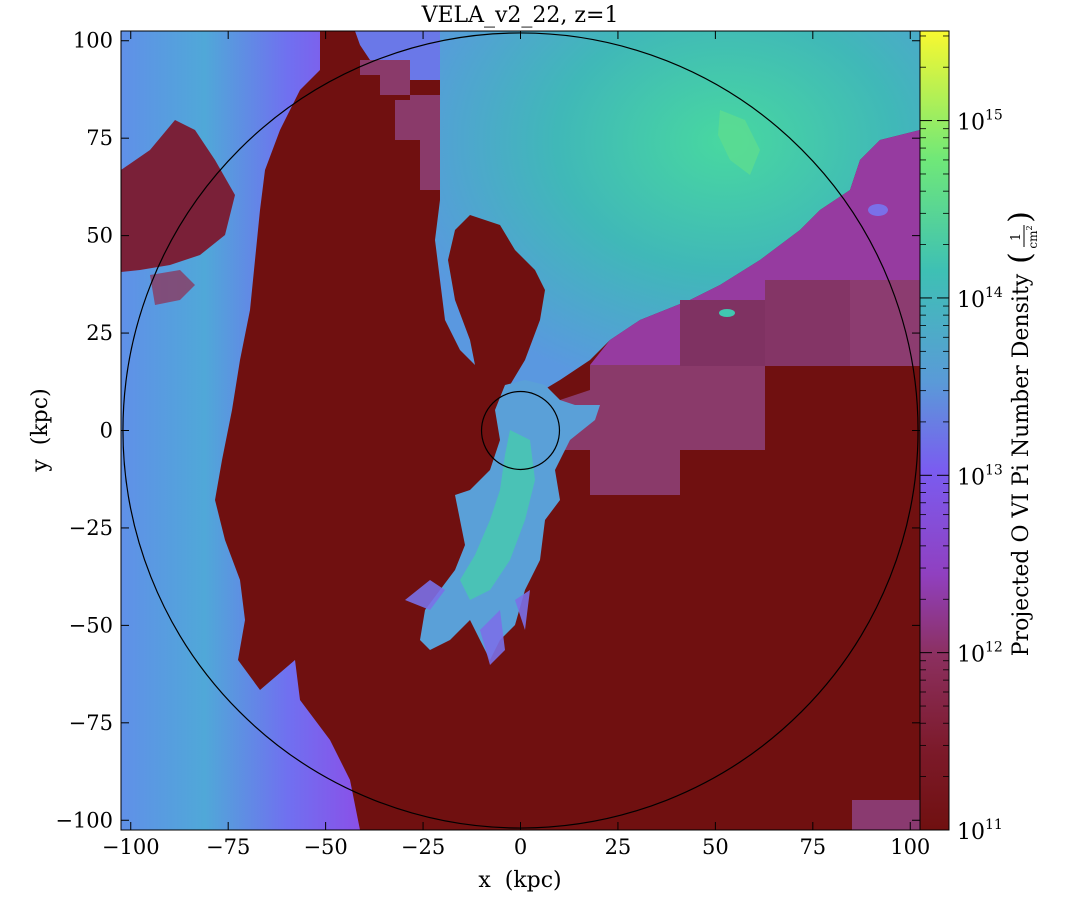 The height and width of the screenshot is (920, 1085). Describe the element at coordinates (99, 333) in the screenshot. I see `y-tick-label: 25` at that location.